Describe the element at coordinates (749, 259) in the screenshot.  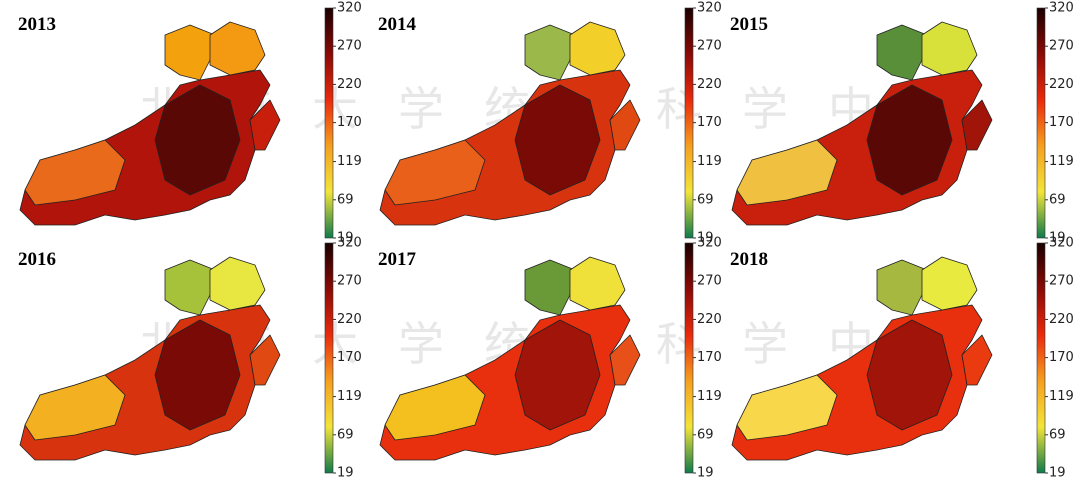
I see `year-label: 2018` at that location.